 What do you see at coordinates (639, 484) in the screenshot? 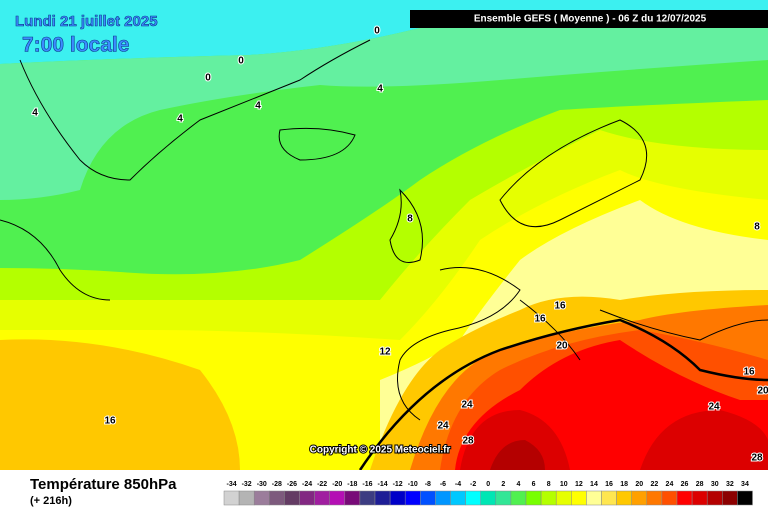
I see `scale-label: 20` at bounding box center [639, 484].